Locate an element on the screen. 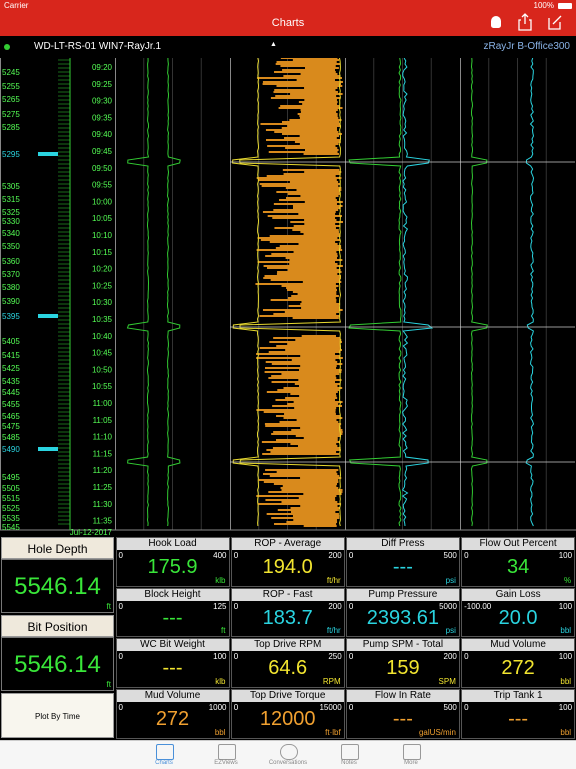 The height and width of the screenshot is (769, 576). gauge-value: 175.9 is located at coordinates (172, 567).